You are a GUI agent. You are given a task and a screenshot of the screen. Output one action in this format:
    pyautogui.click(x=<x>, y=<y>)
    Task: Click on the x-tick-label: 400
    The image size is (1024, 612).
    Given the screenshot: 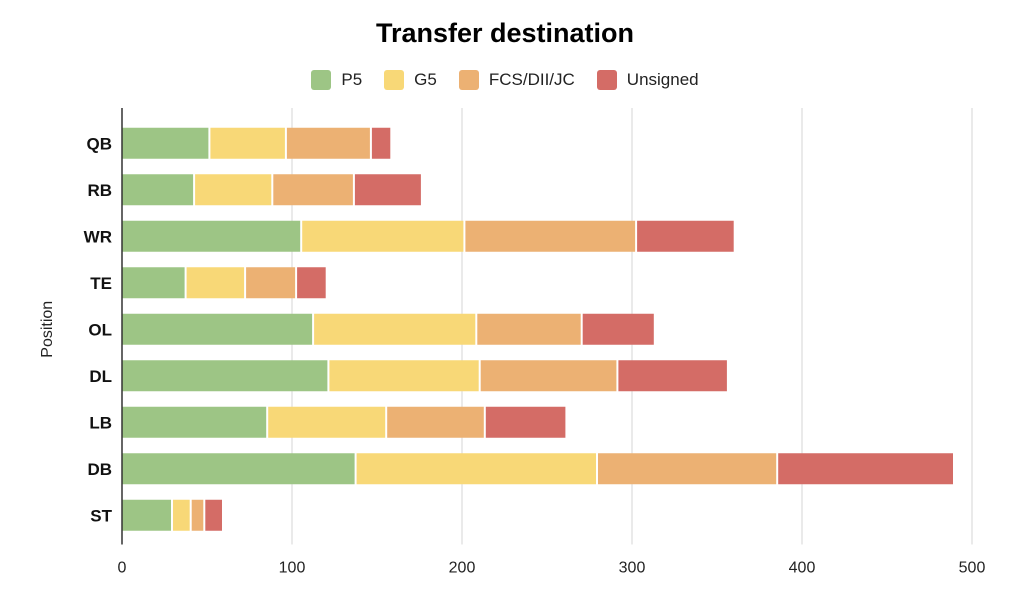 What is the action you would take?
    pyautogui.click(x=802, y=568)
    